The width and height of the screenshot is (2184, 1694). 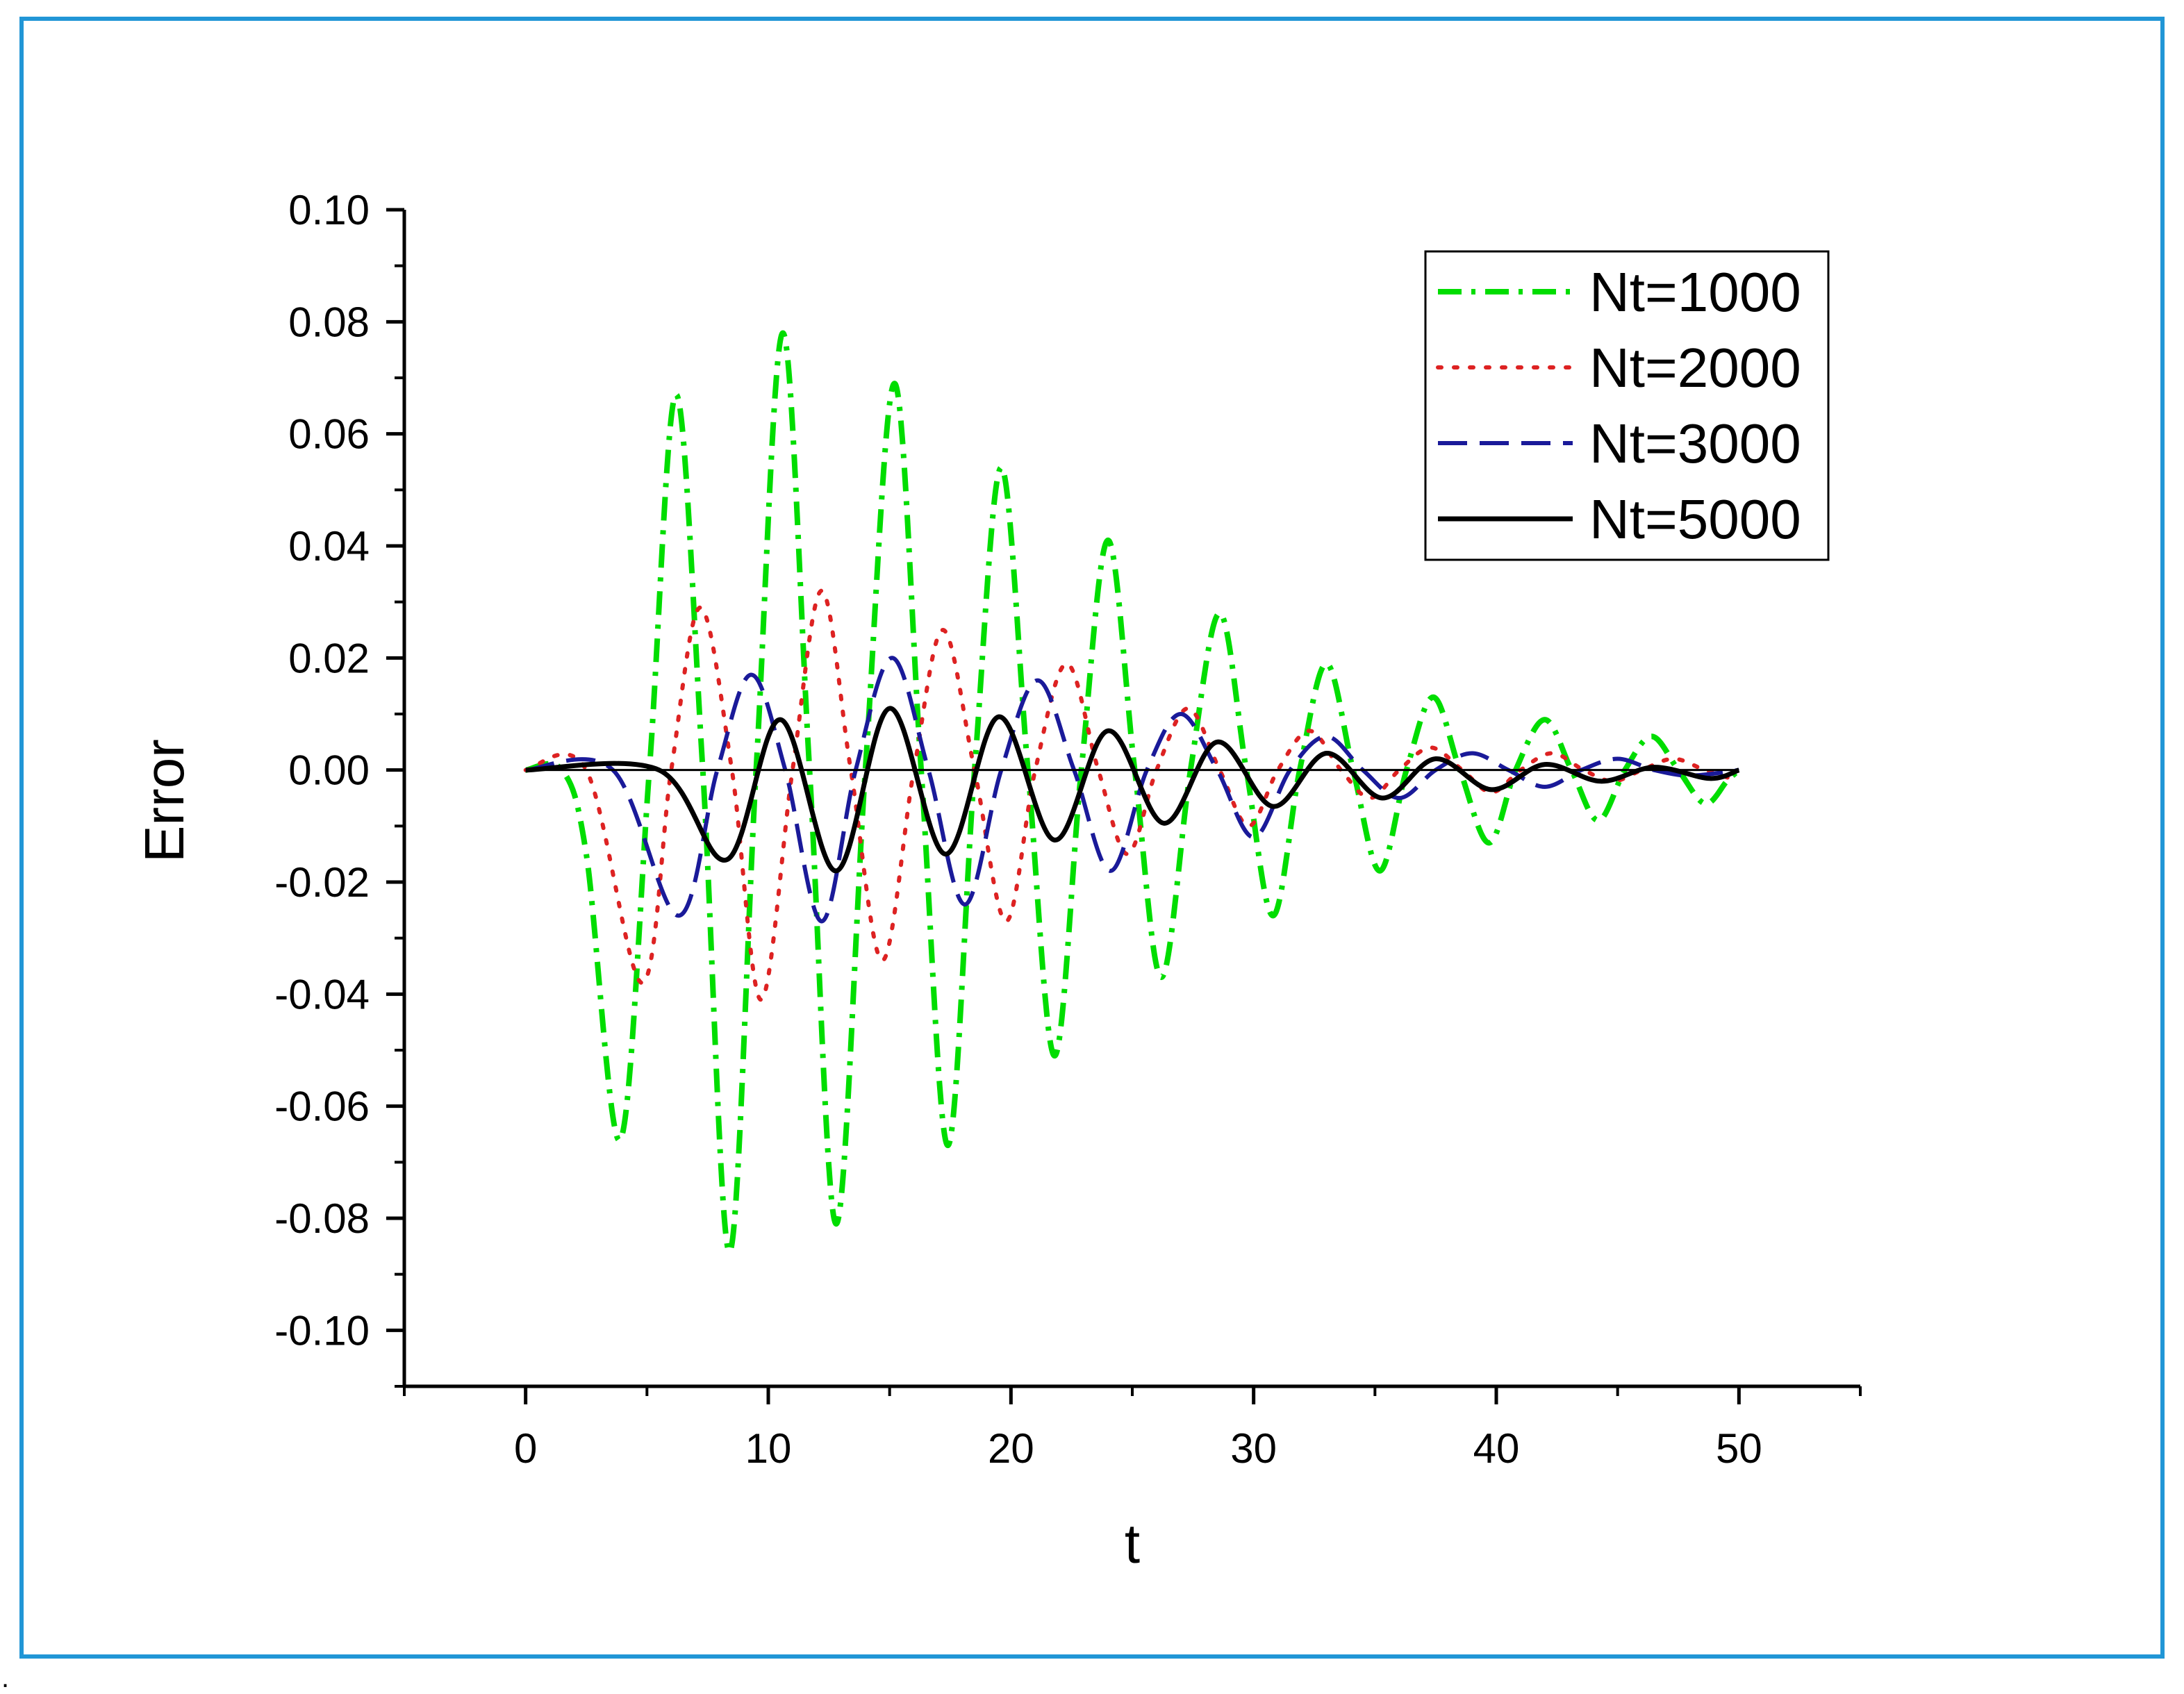 What do you see at coordinates (329, 322) in the screenshot?
I see `y-tick-label: 0.08` at bounding box center [329, 322].